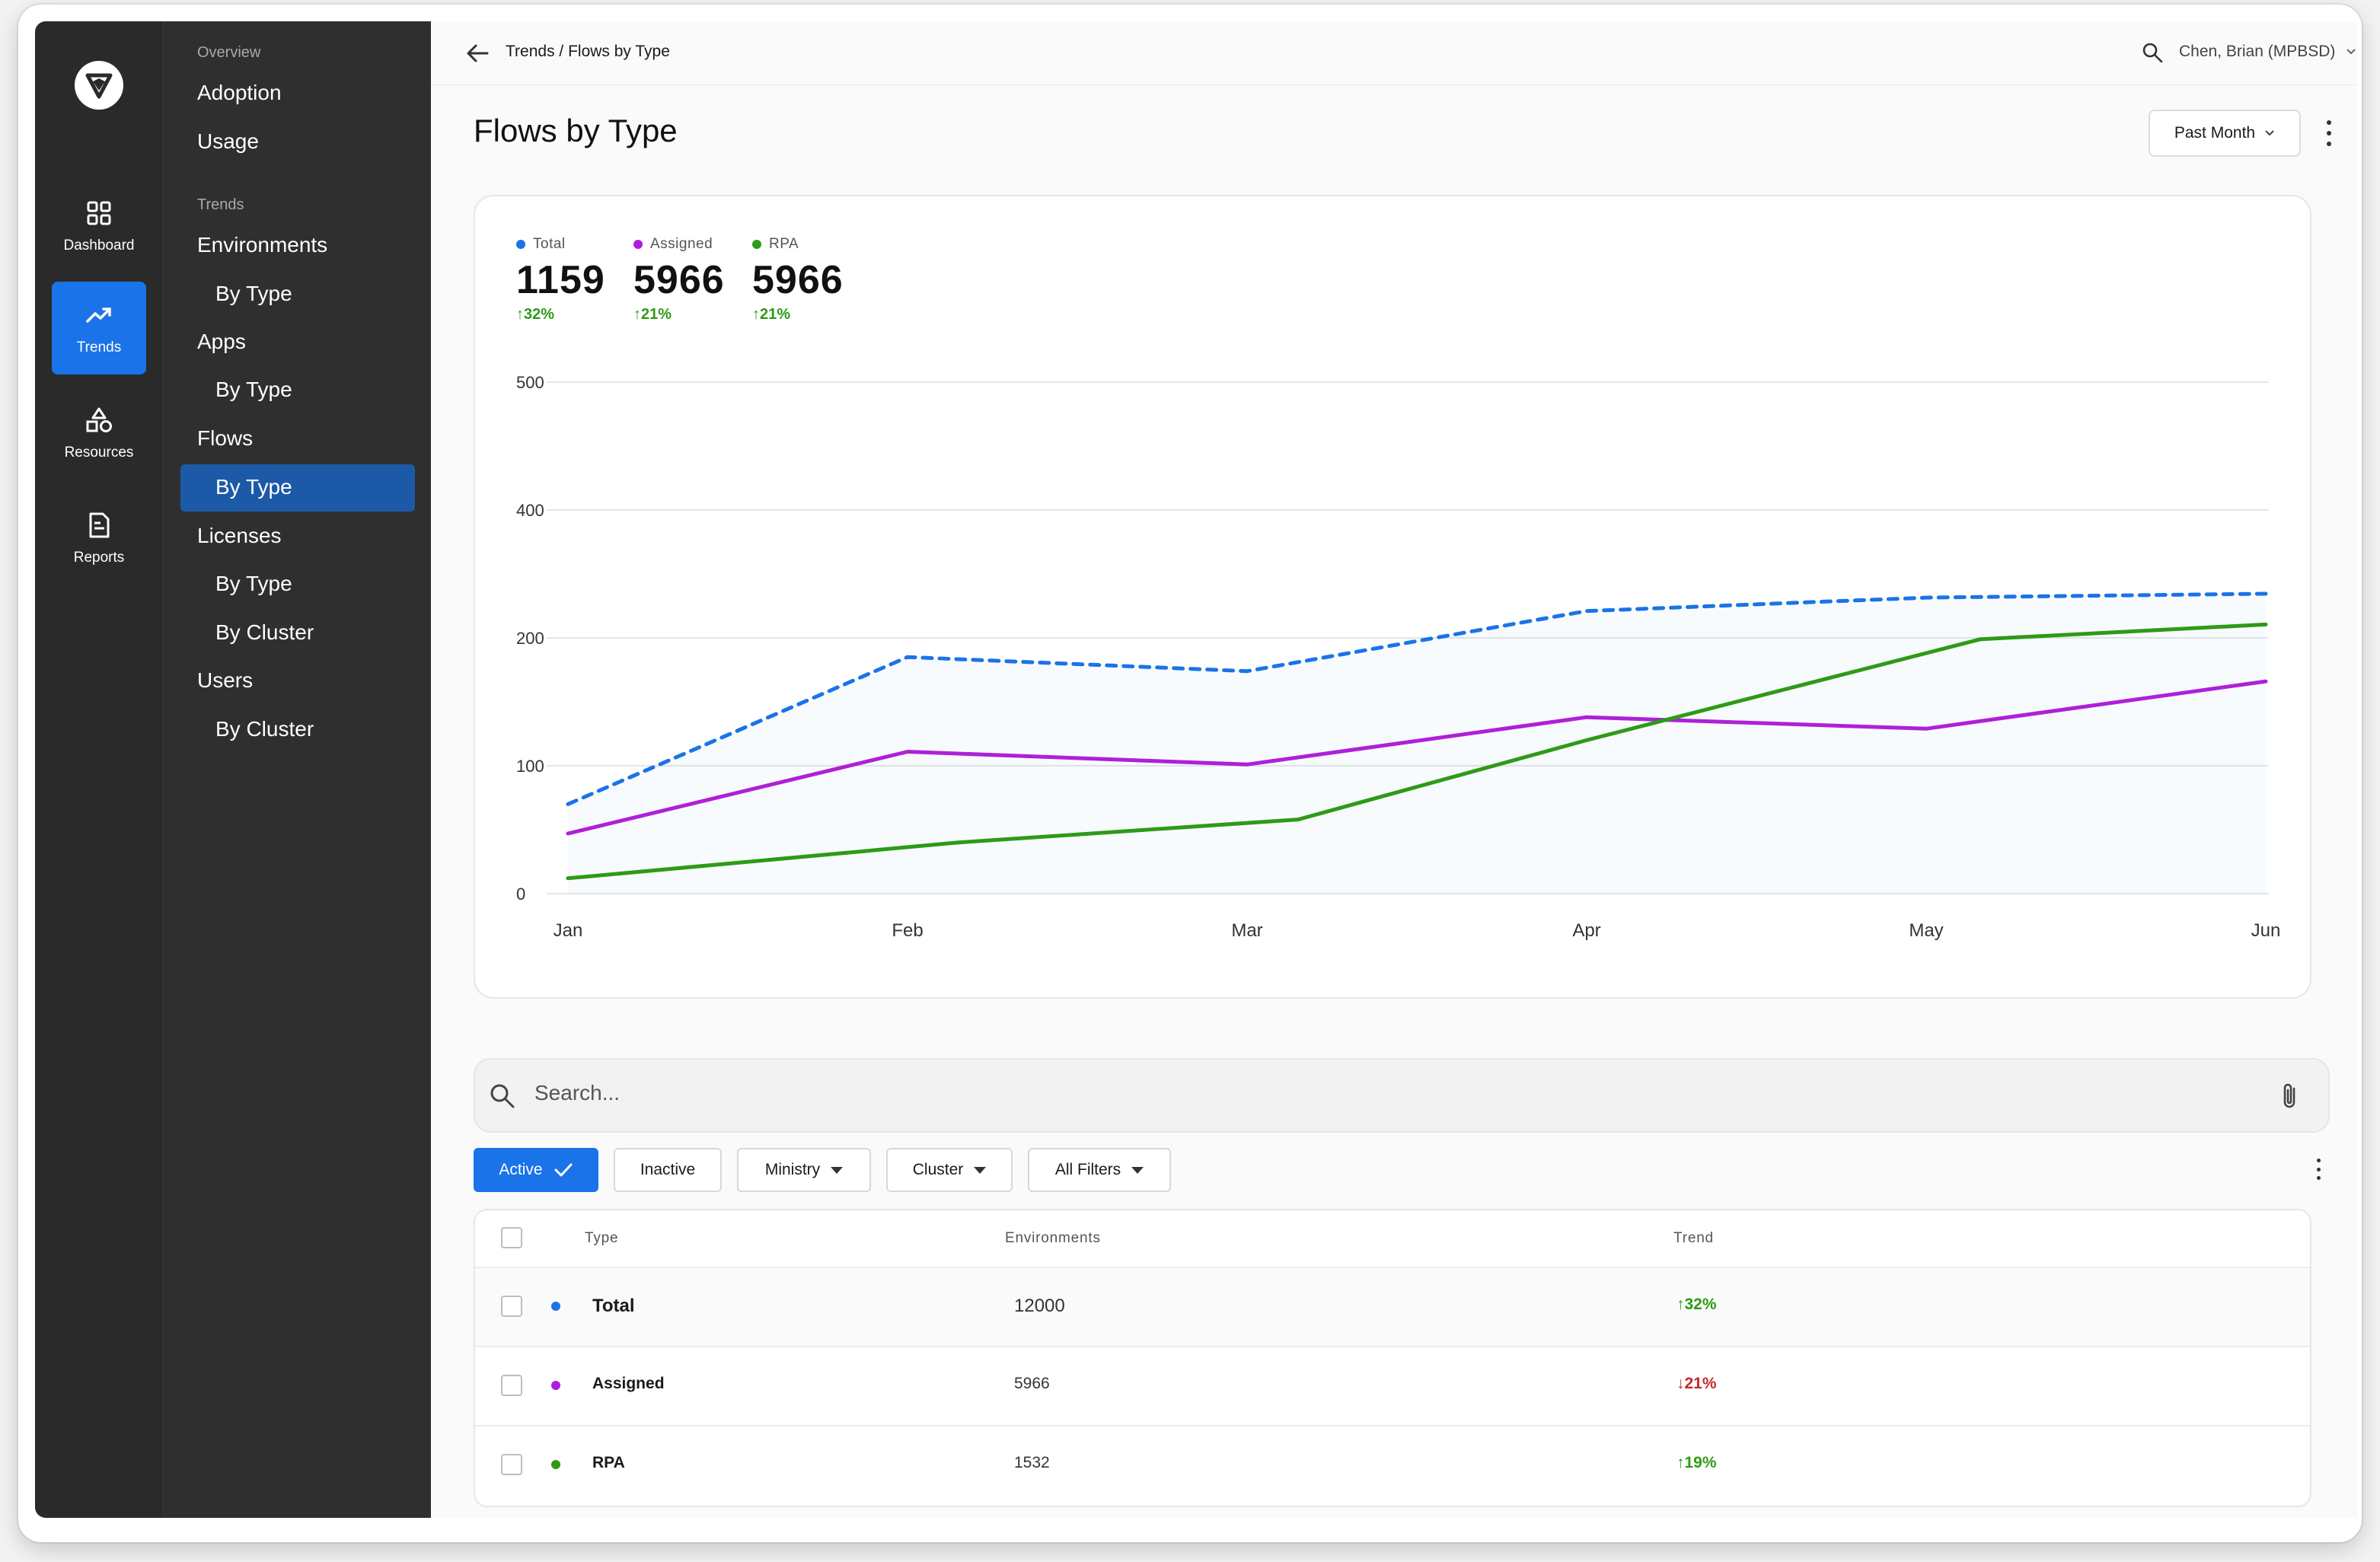 This screenshot has width=2380, height=1562. I want to click on select-all-checkbox, so click(511, 1237).